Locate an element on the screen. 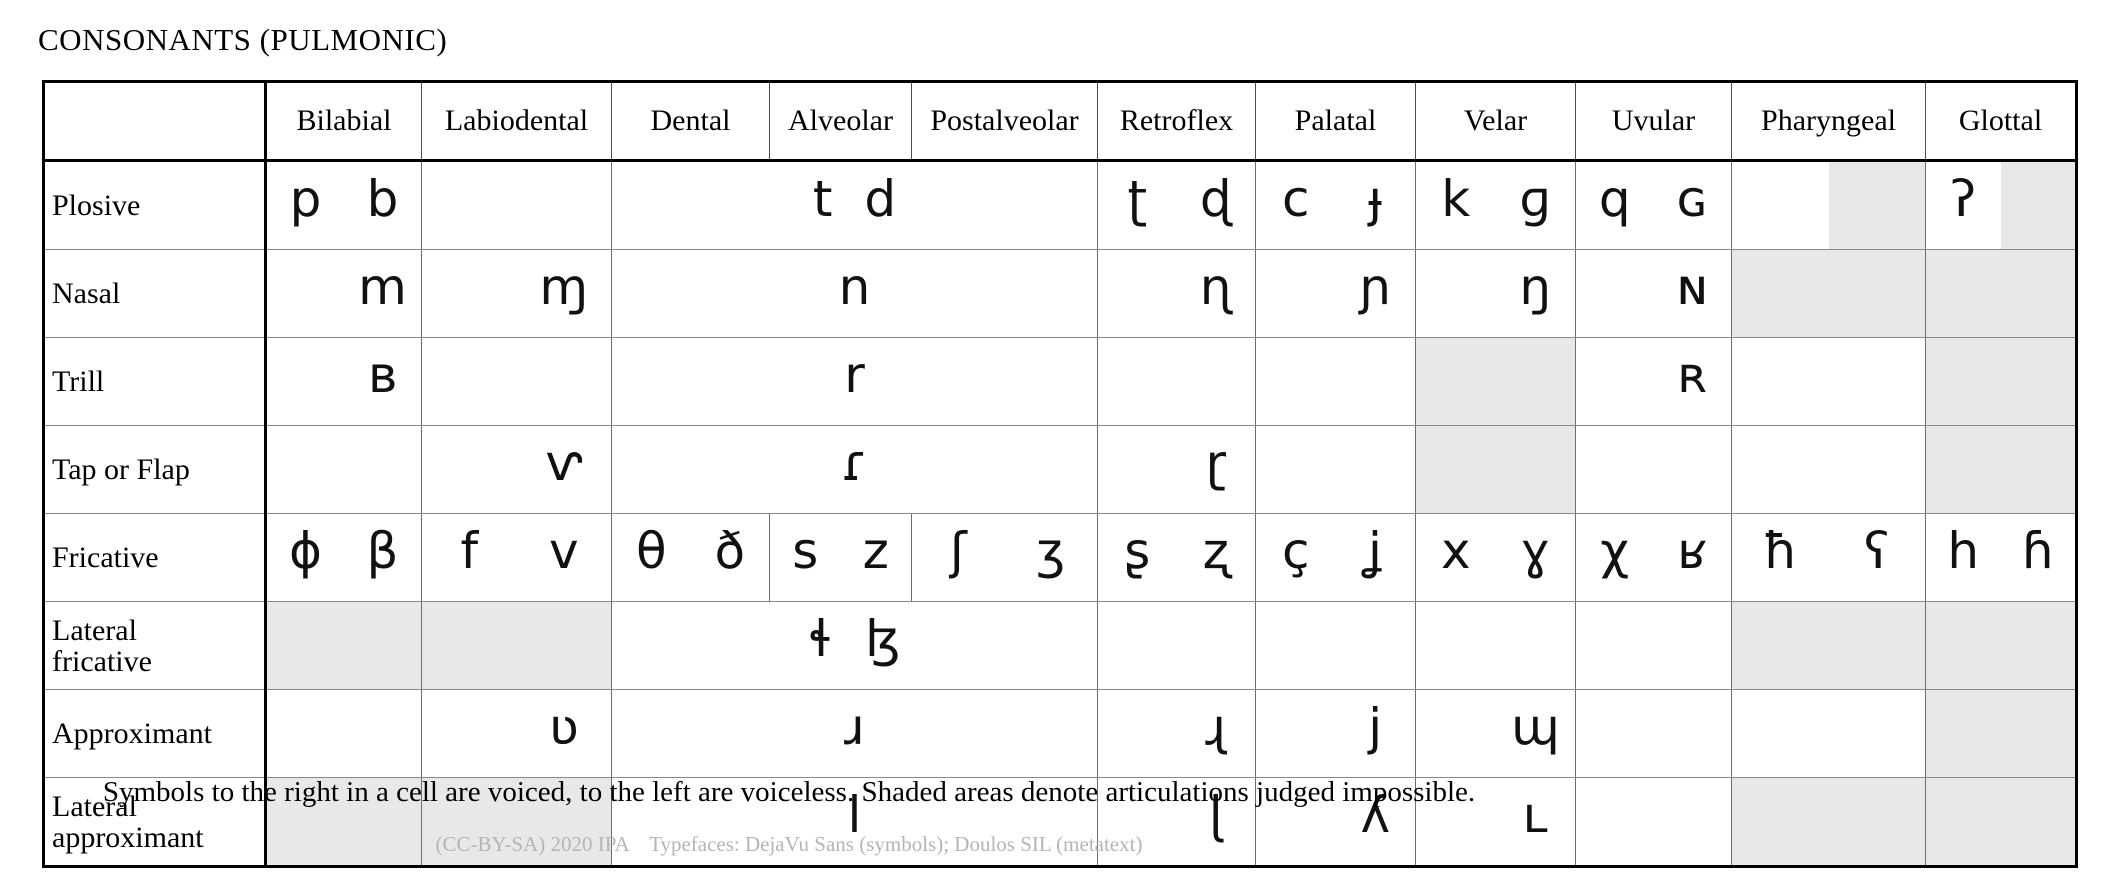 The width and height of the screenshot is (2108, 888). ipa-symbol-voiceless: t is located at coordinates (822, 199).